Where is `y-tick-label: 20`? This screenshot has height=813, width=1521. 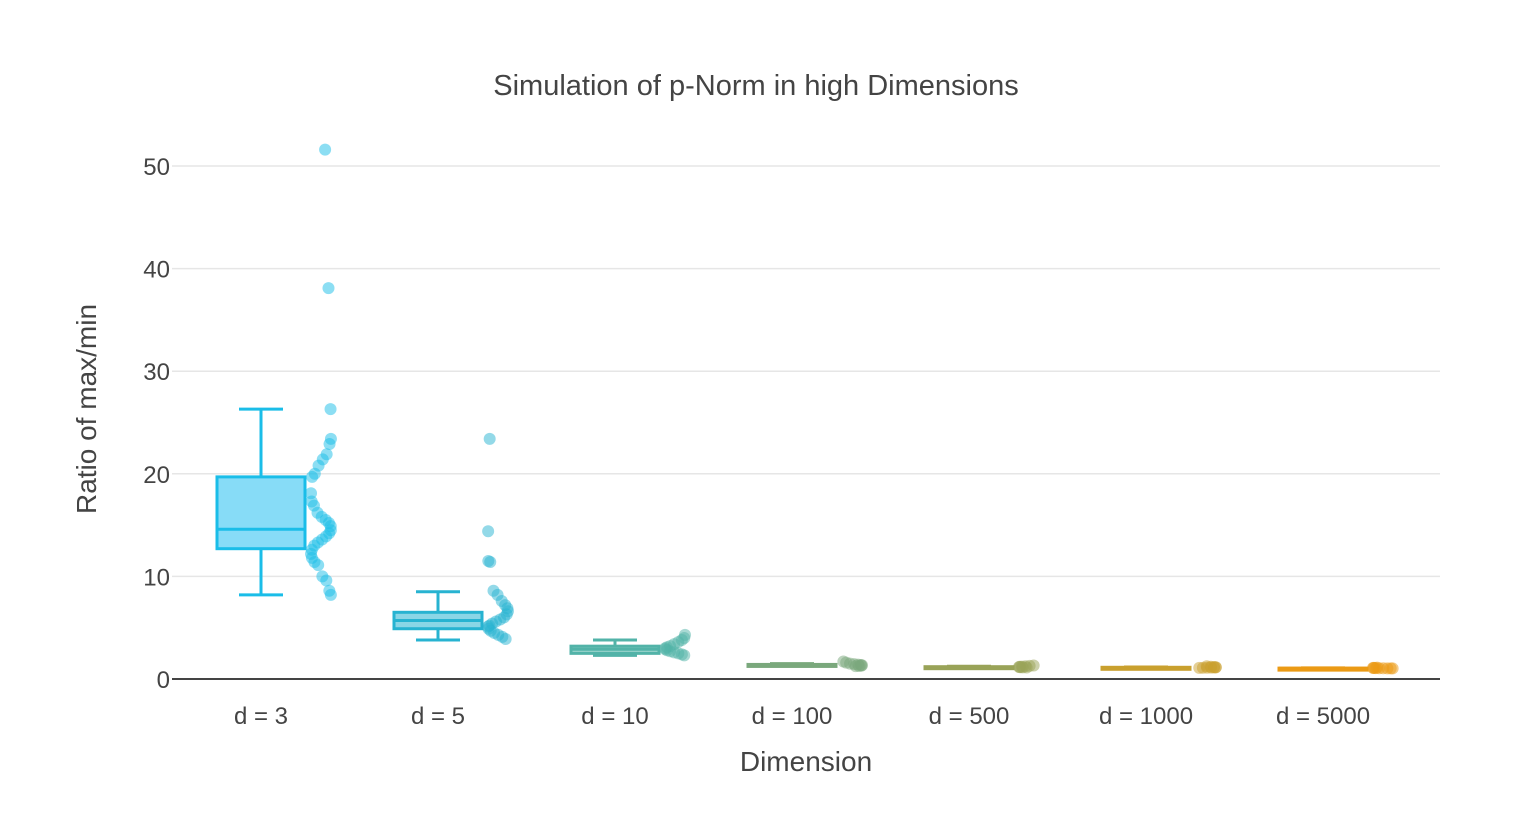
y-tick-label: 20 is located at coordinates (156, 475).